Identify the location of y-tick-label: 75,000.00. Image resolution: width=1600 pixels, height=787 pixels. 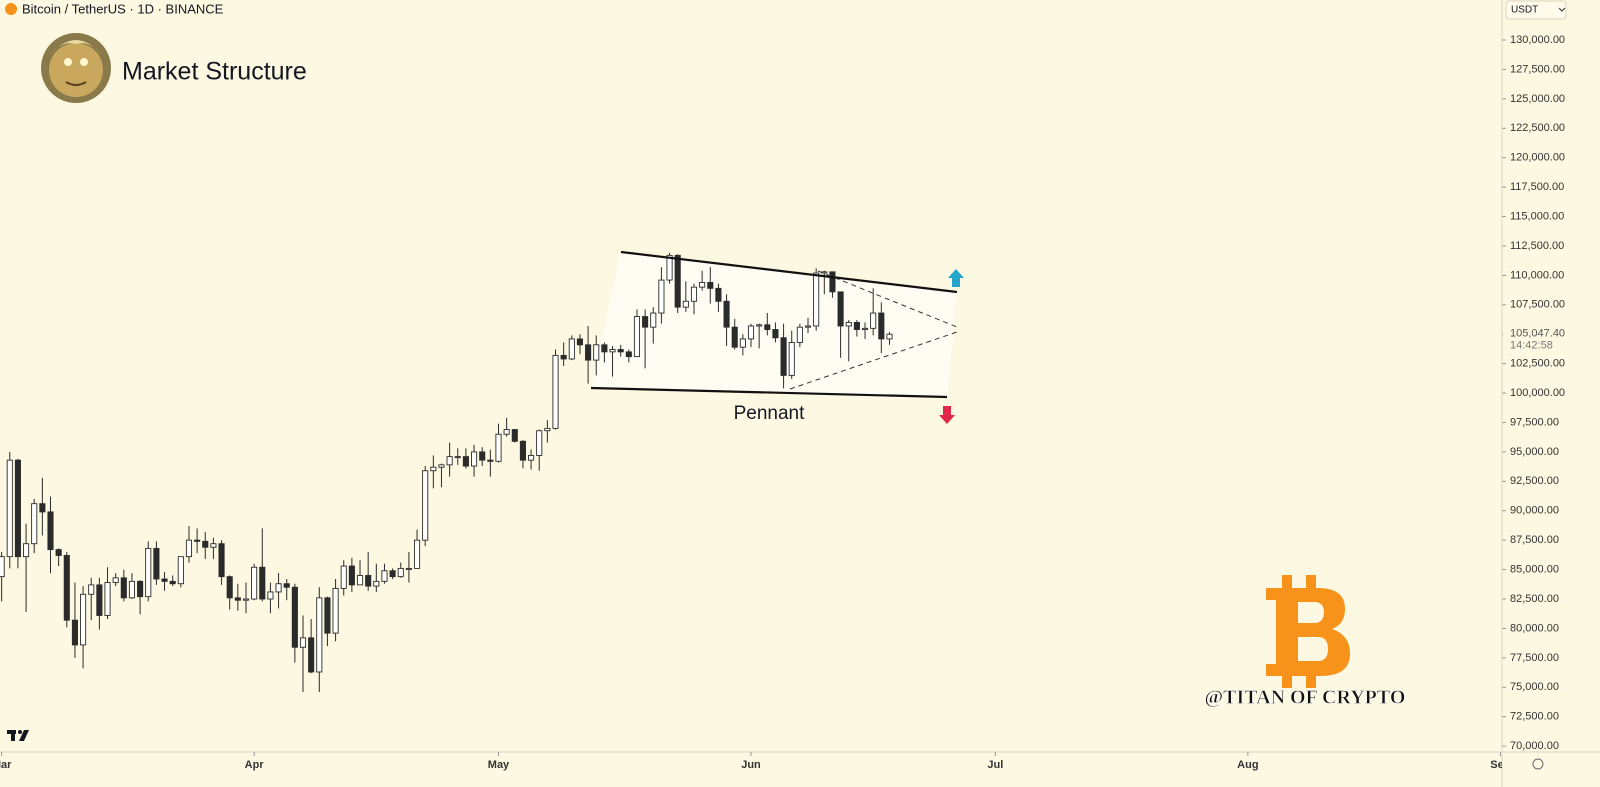
(1534, 687).